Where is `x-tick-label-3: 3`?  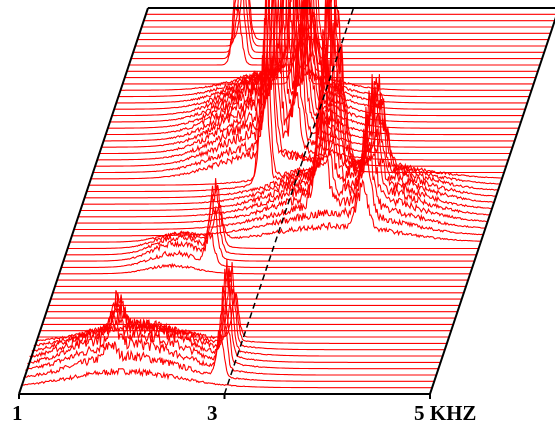
x-tick-label-3: 3 is located at coordinates (212, 413).